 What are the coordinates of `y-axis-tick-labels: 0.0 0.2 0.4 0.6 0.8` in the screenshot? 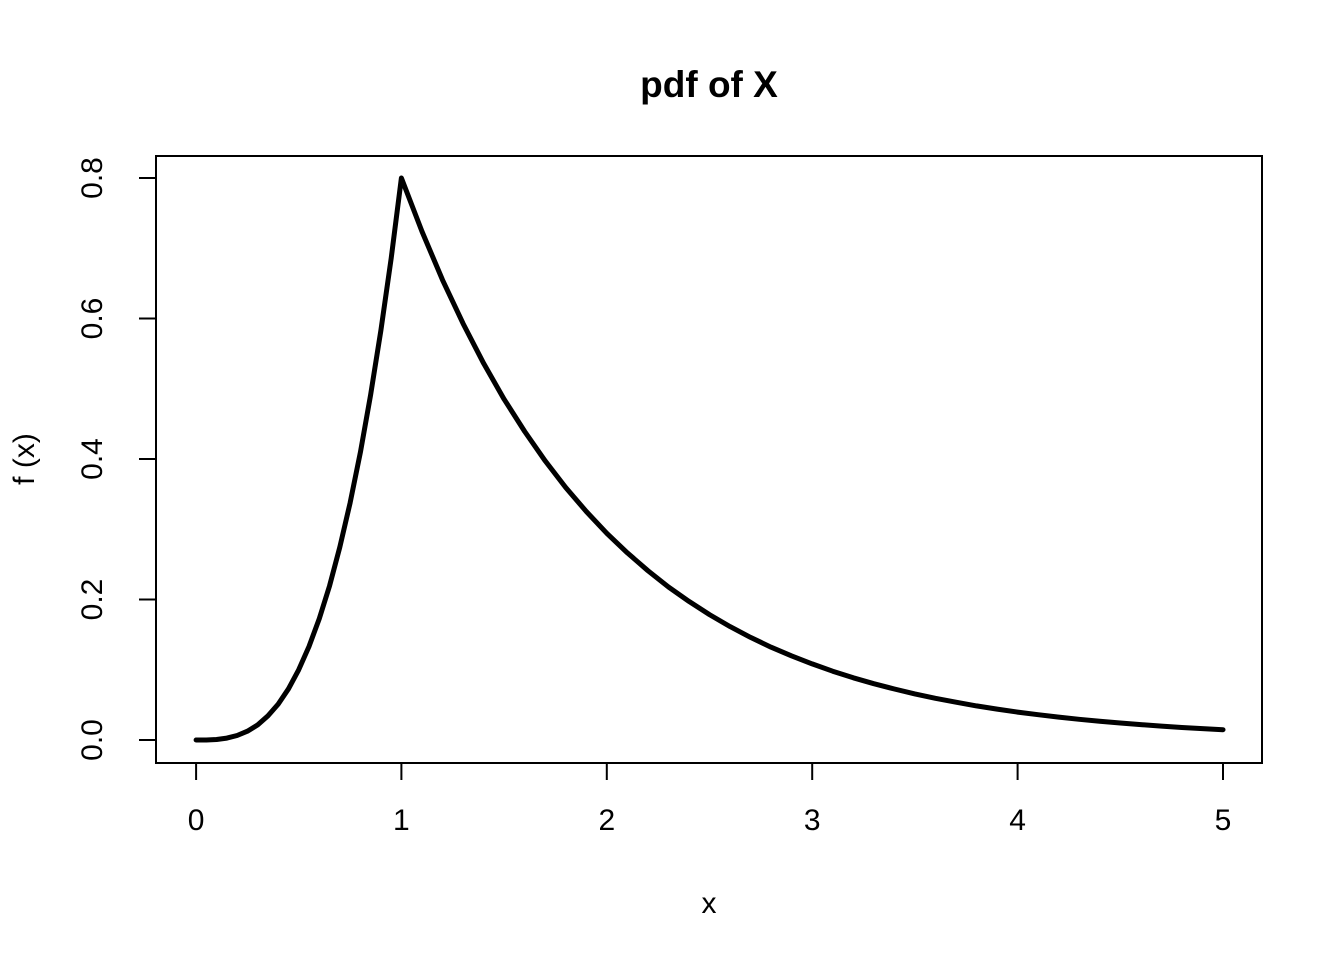 It's located at (92, 459).